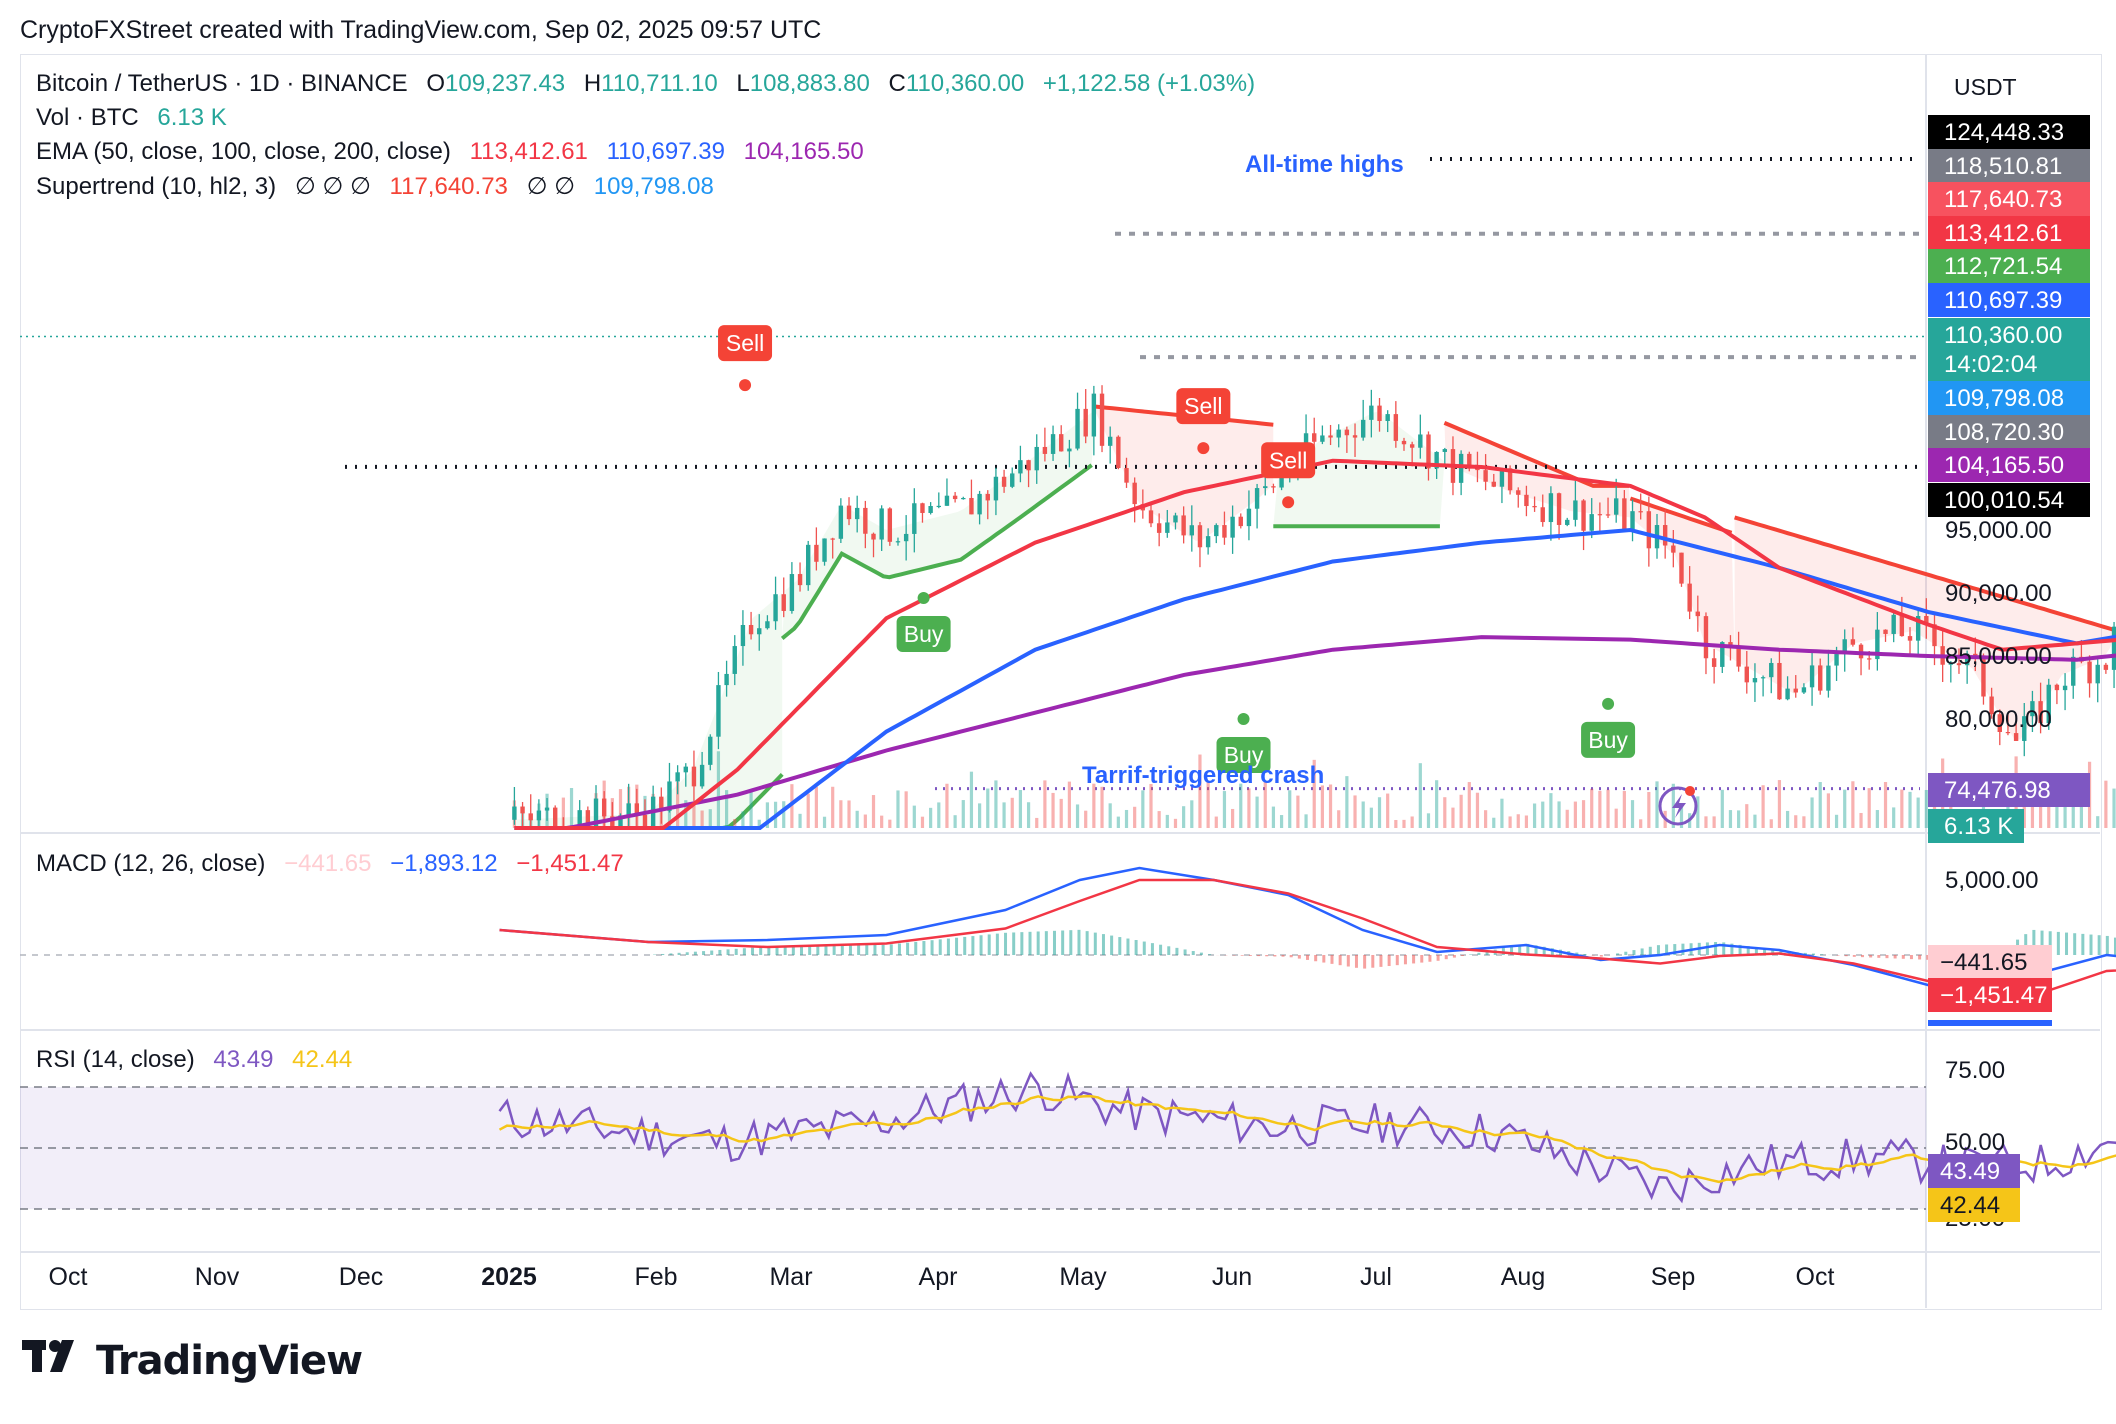  I want to click on tradingview-logo: TradingView, so click(192, 1361).